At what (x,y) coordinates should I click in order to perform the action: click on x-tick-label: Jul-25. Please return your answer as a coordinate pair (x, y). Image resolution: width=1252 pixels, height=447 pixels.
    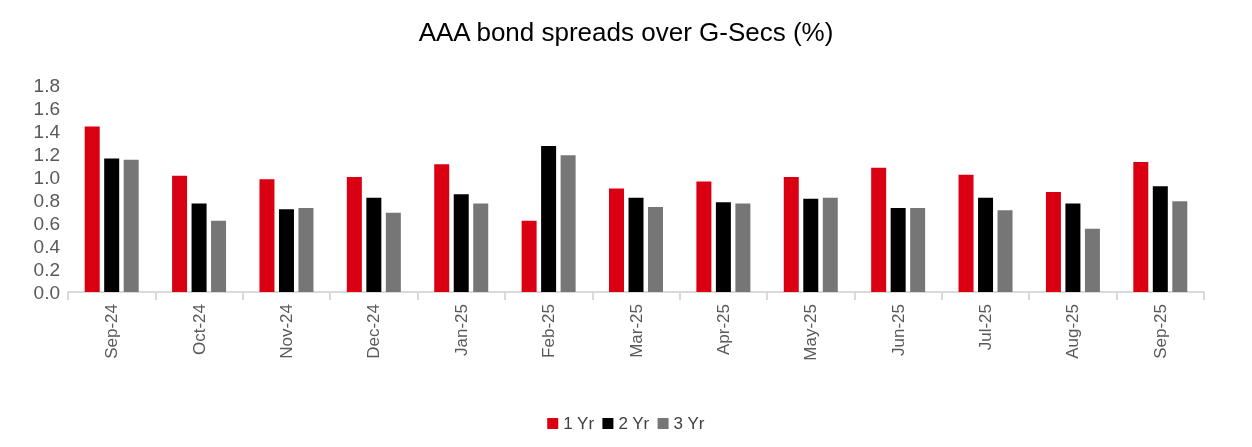
    Looking at the image, I should click on (986, 327).